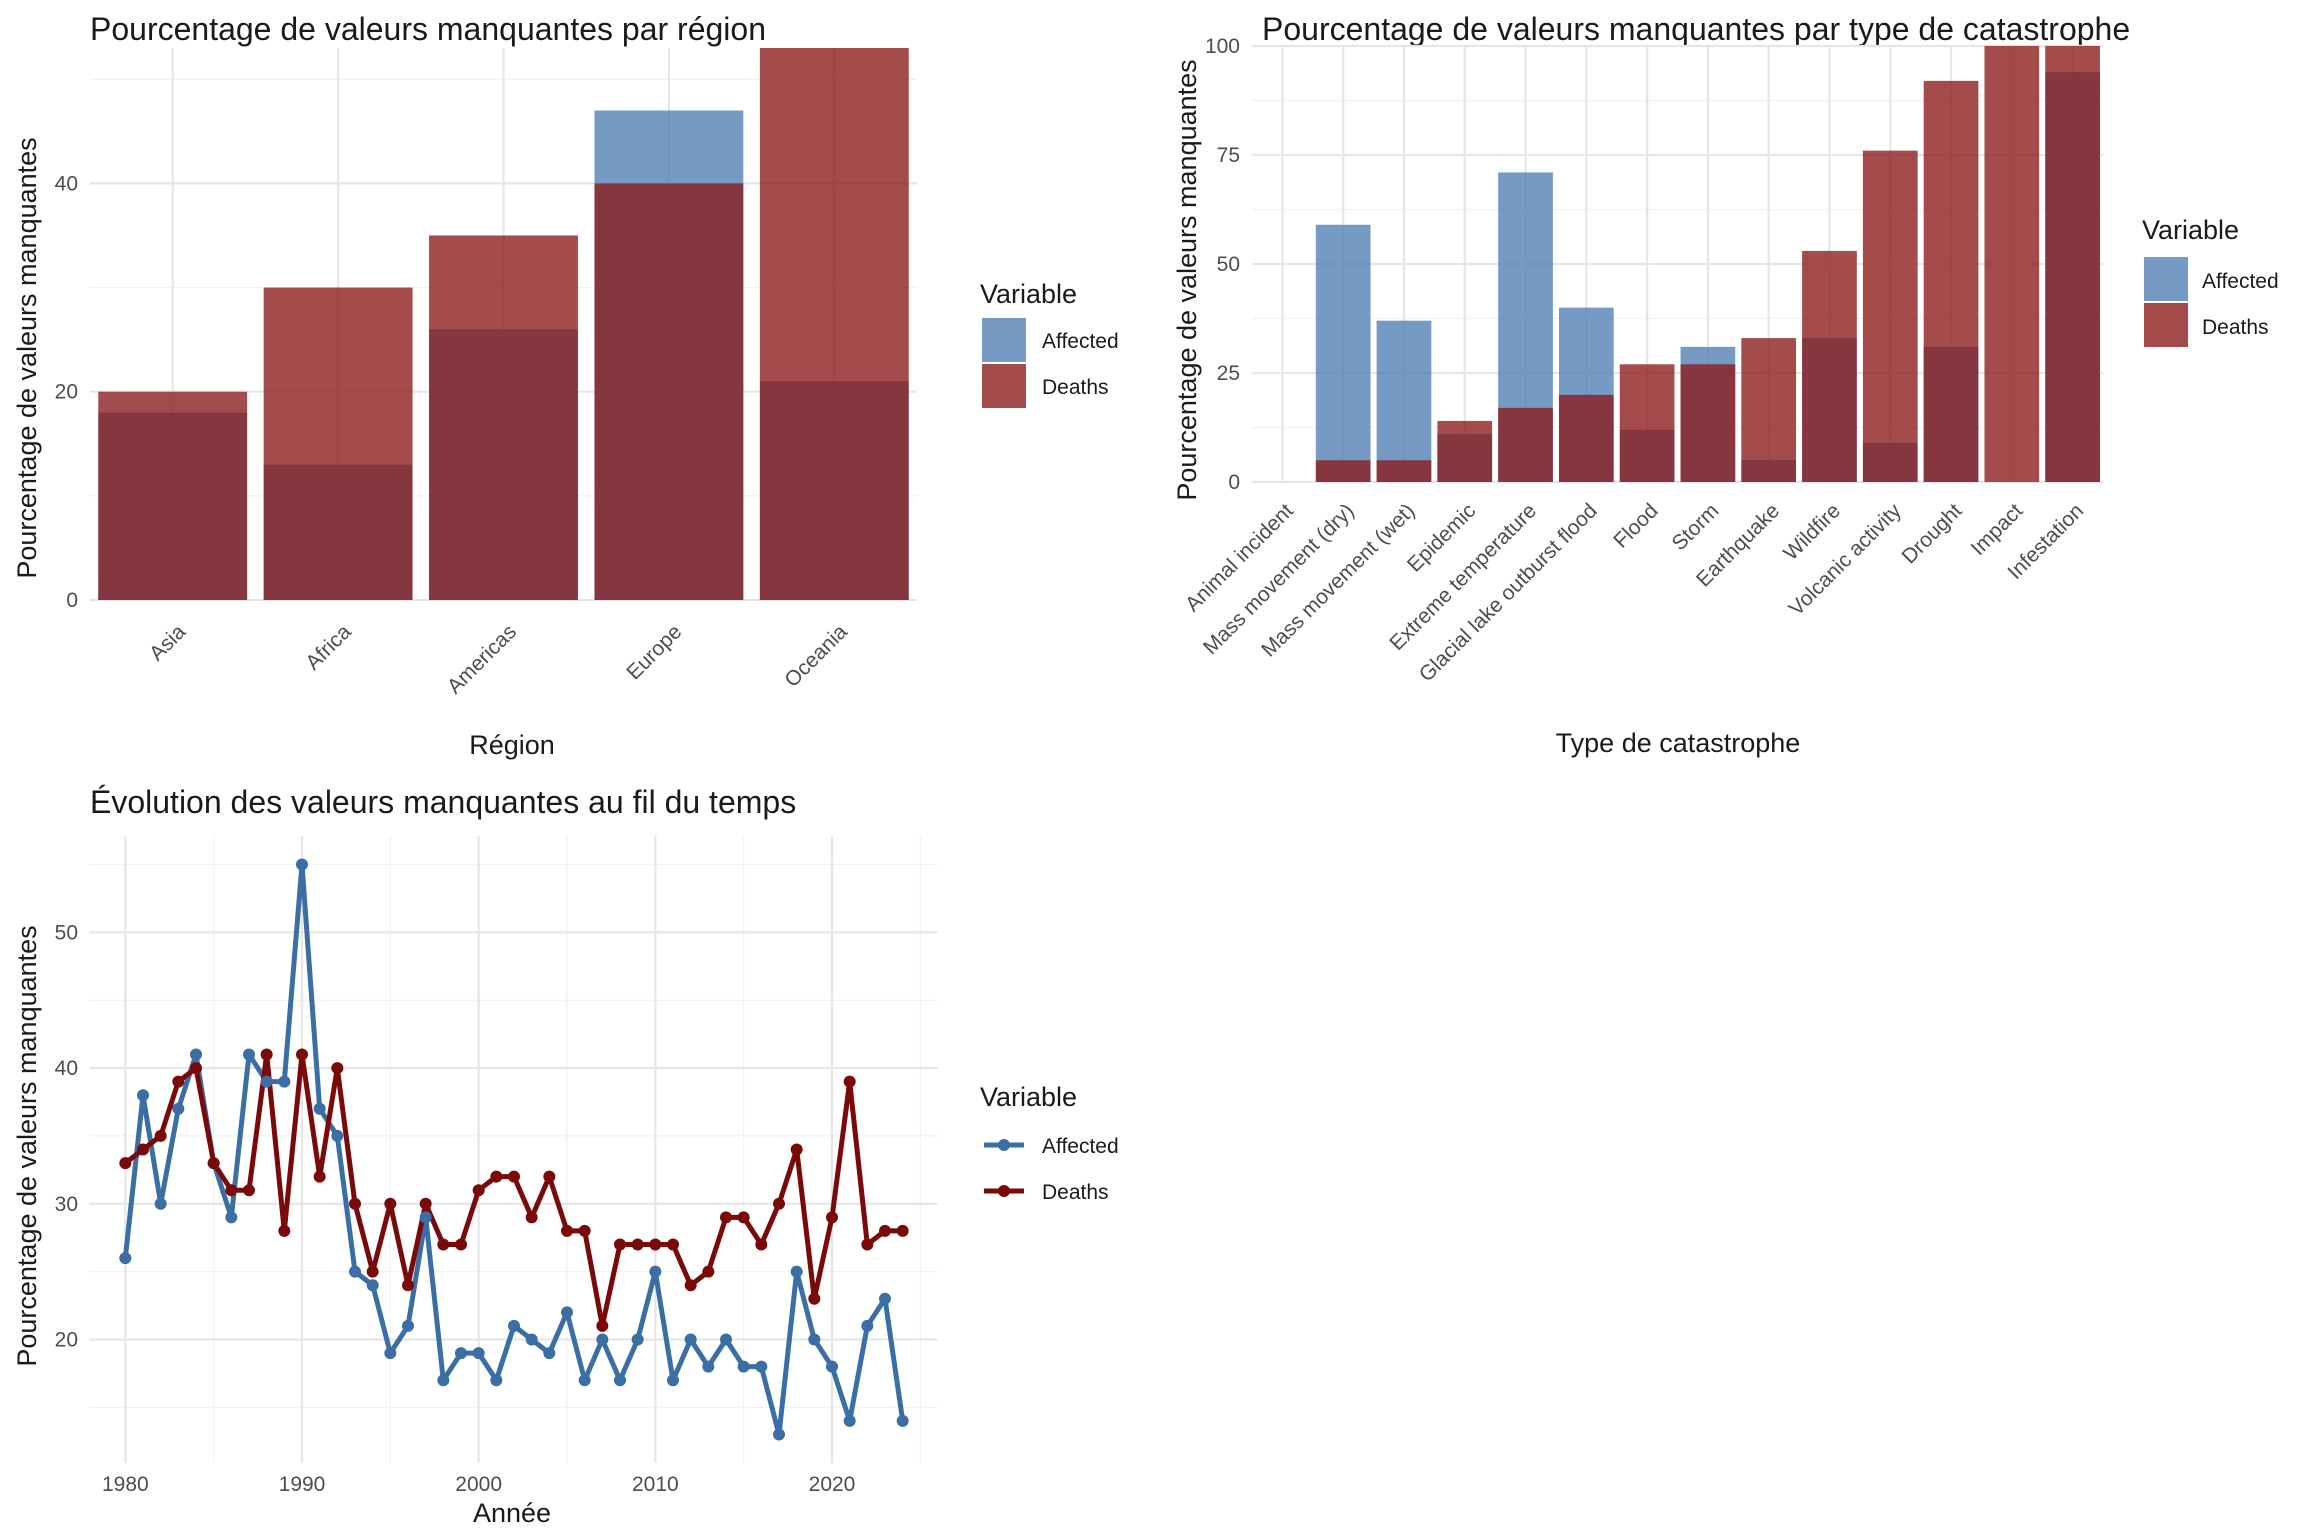 Image resolution: width=2304 pixels, height=1536 pixels. Describe the element at coordinates (66, 1340) in the screenshot. I see `y-tick-label: 20` at that location.